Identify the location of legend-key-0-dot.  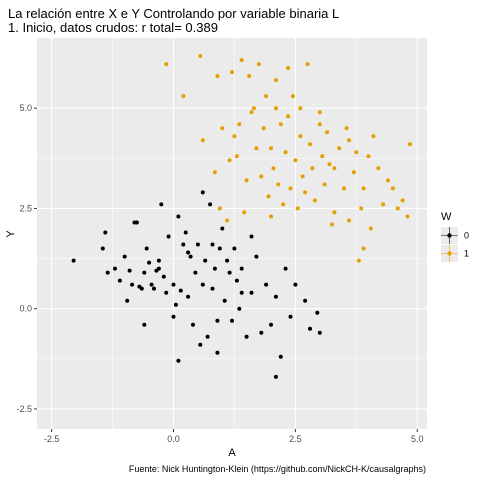
(449, 235).